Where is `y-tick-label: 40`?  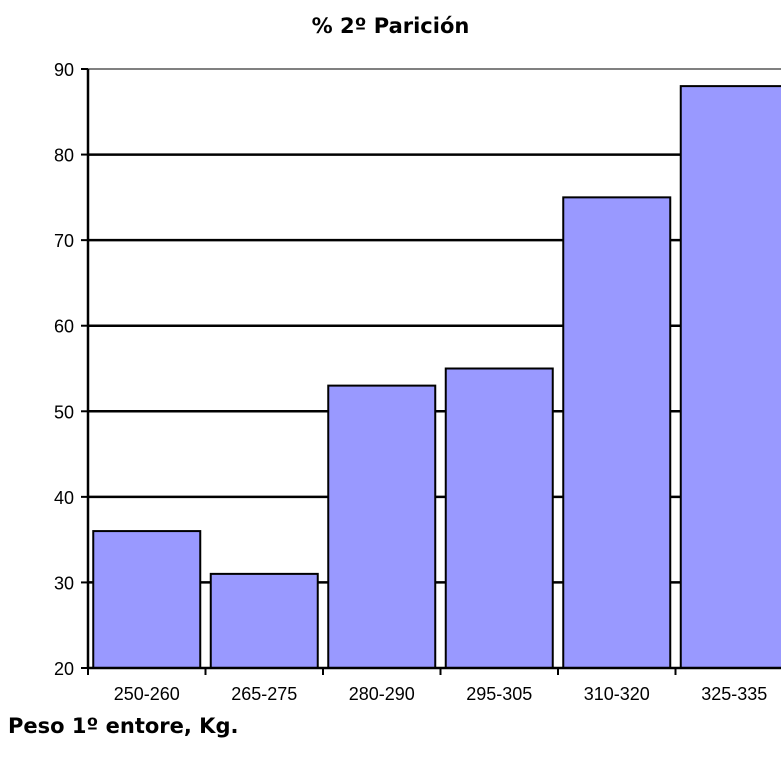
y-tick-label: 40 is located at coordinates (64, 498).